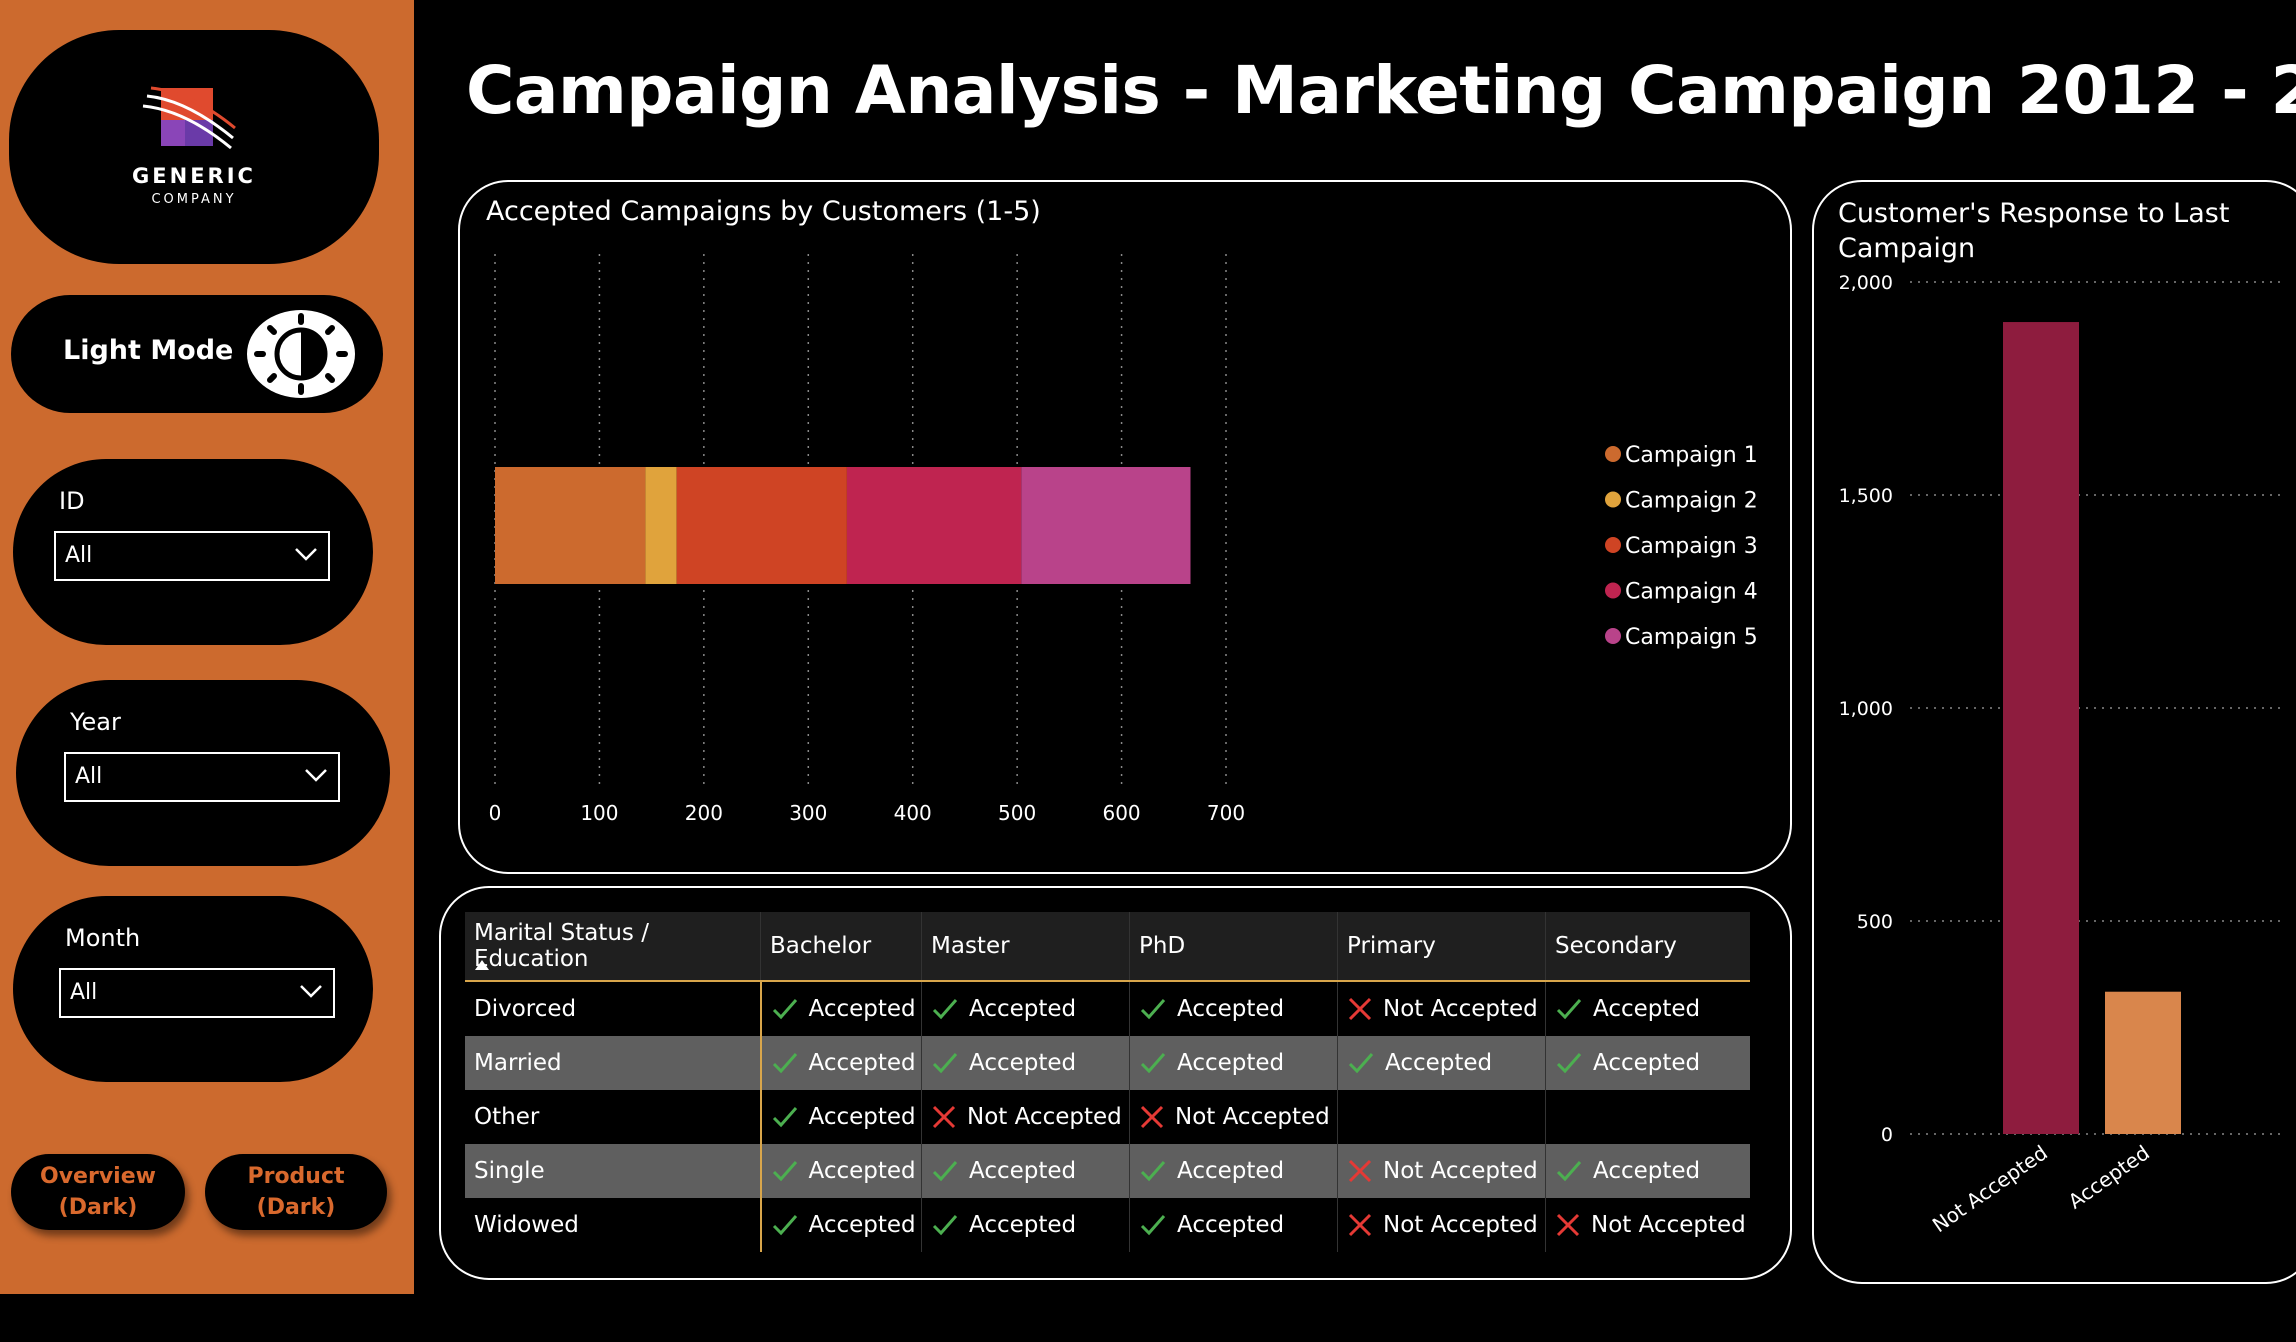  I want to click on y-tick-label: 500, so click(1875, 922).